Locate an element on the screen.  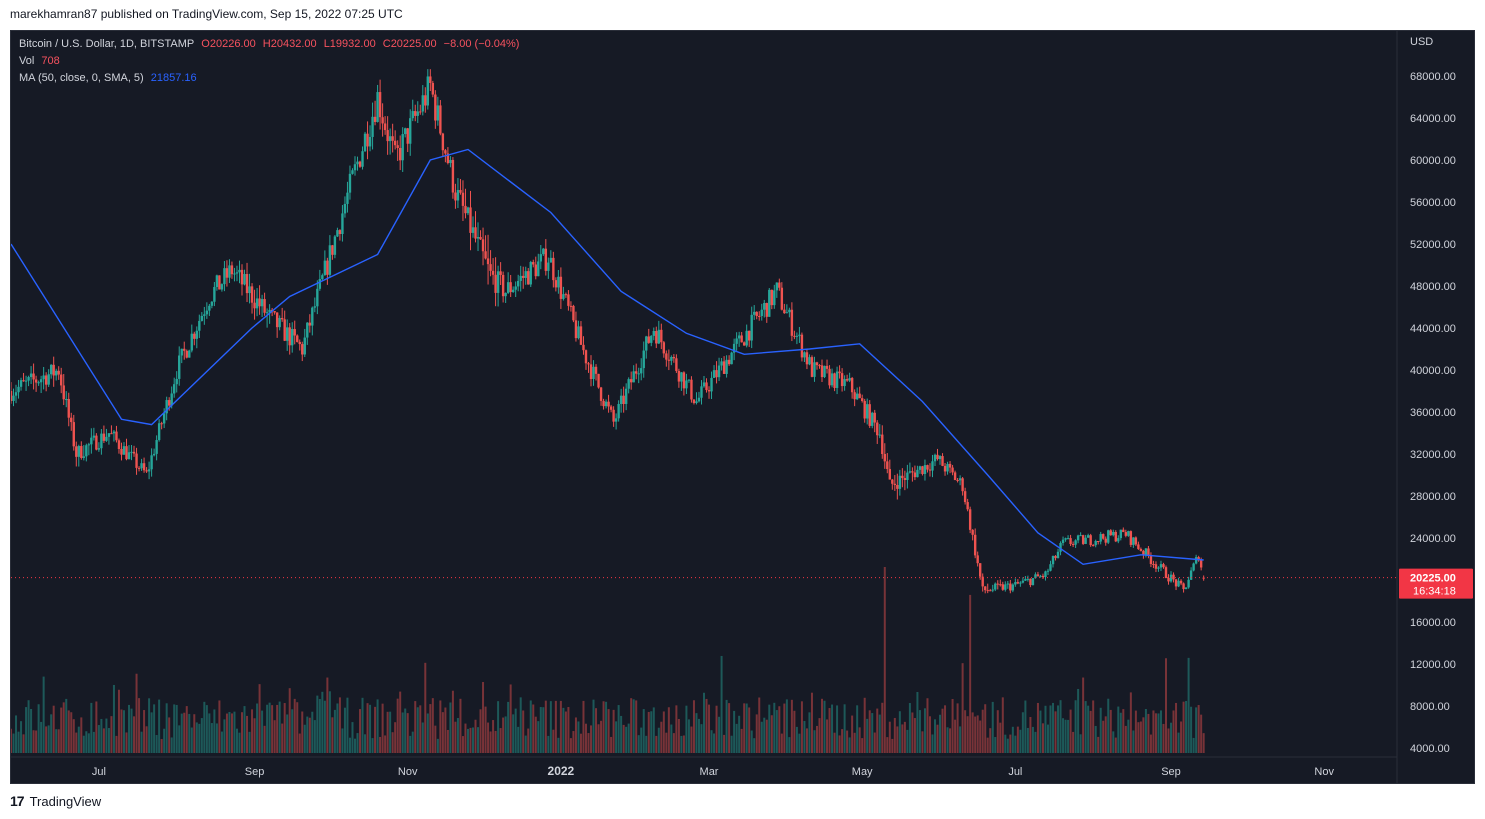
tradingview-footer: 17 TradingView is located at coordinates (55, 801).